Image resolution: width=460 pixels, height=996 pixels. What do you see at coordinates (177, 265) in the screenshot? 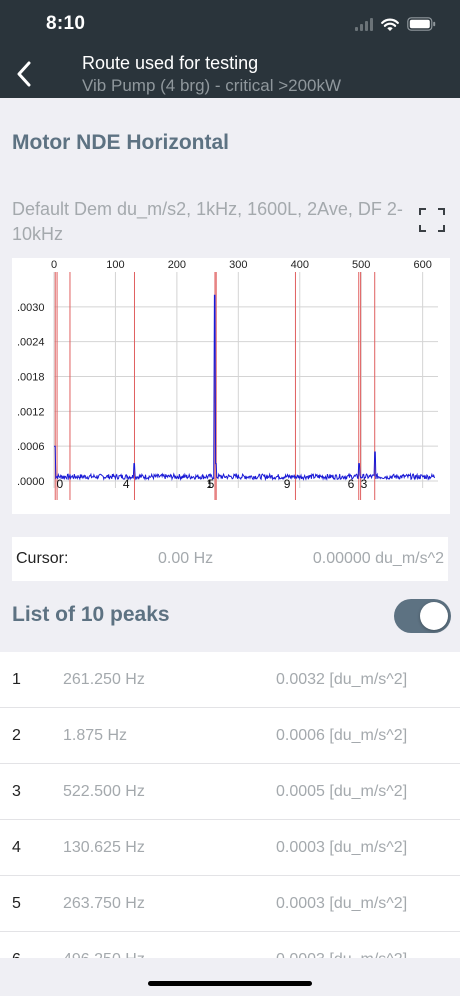
I see `x-tick-label: 200` at bounding box center [177, 265].